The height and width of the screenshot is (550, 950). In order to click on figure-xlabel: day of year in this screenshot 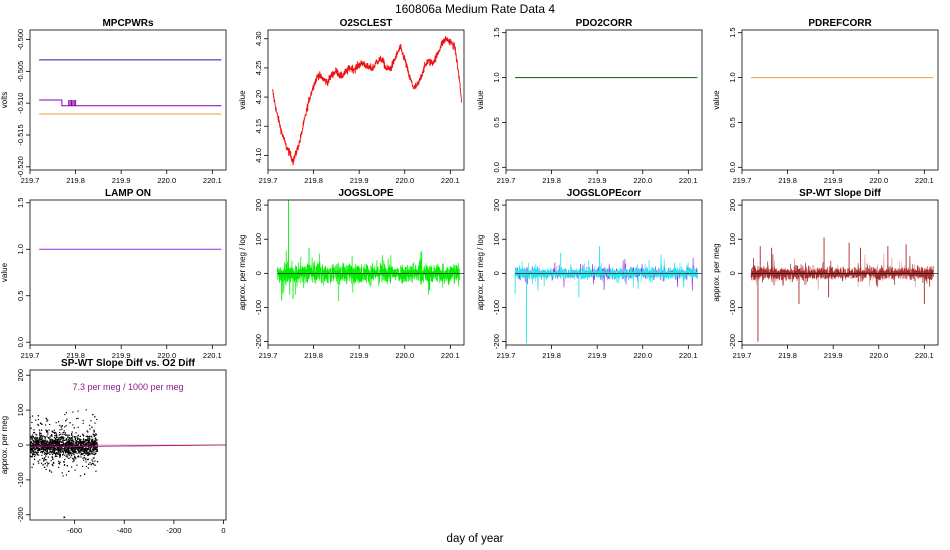, I will do `click(475, 539)`.